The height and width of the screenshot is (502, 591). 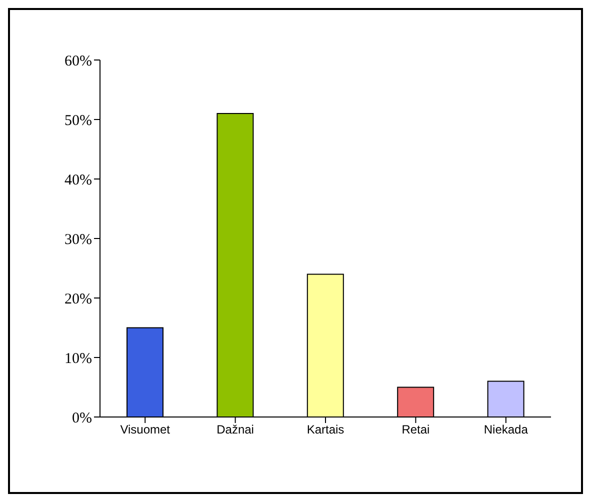 What do you see at coordinates (506, 429) in the screenshot?
I see `x-tick-label: Niekada` at bounding box center [506, 429].